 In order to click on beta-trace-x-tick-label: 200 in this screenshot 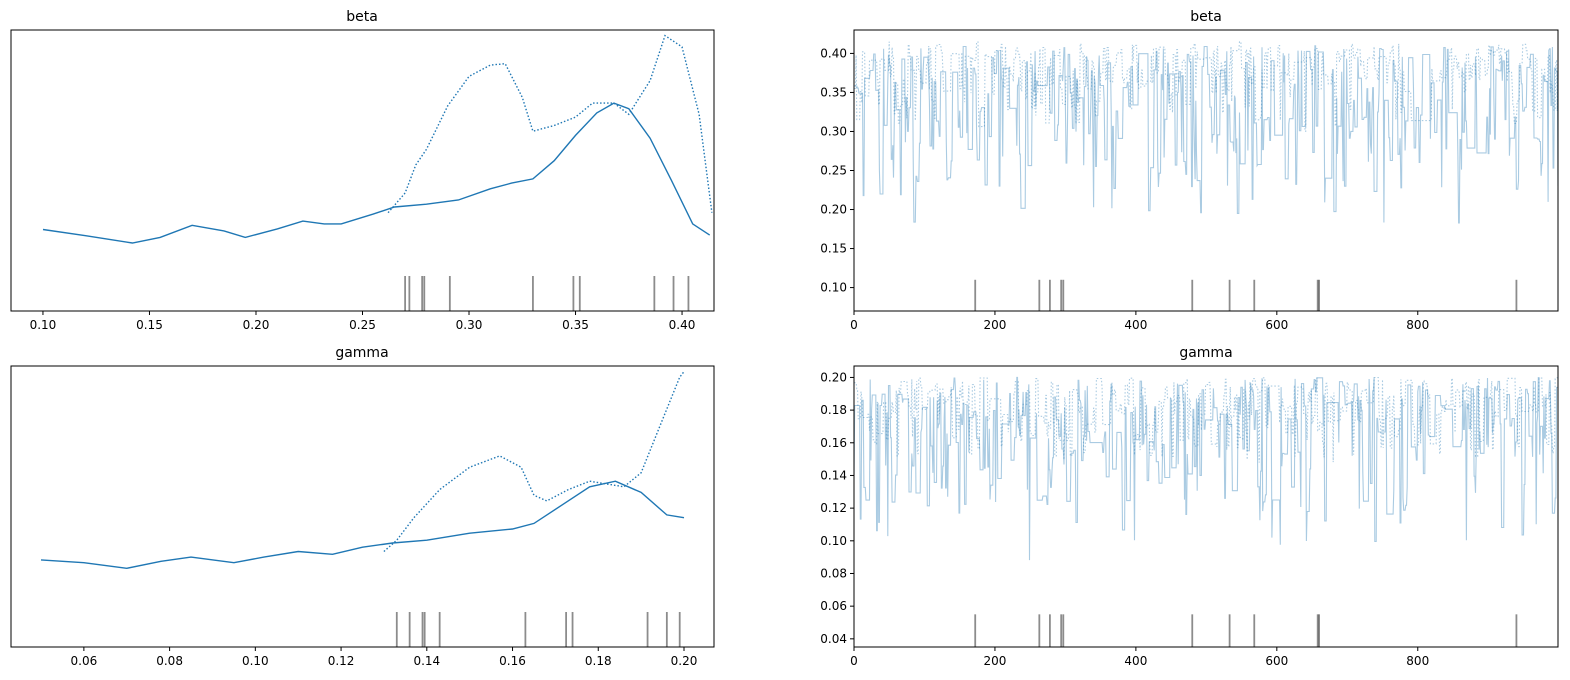, I will do `click(994, 325)`.